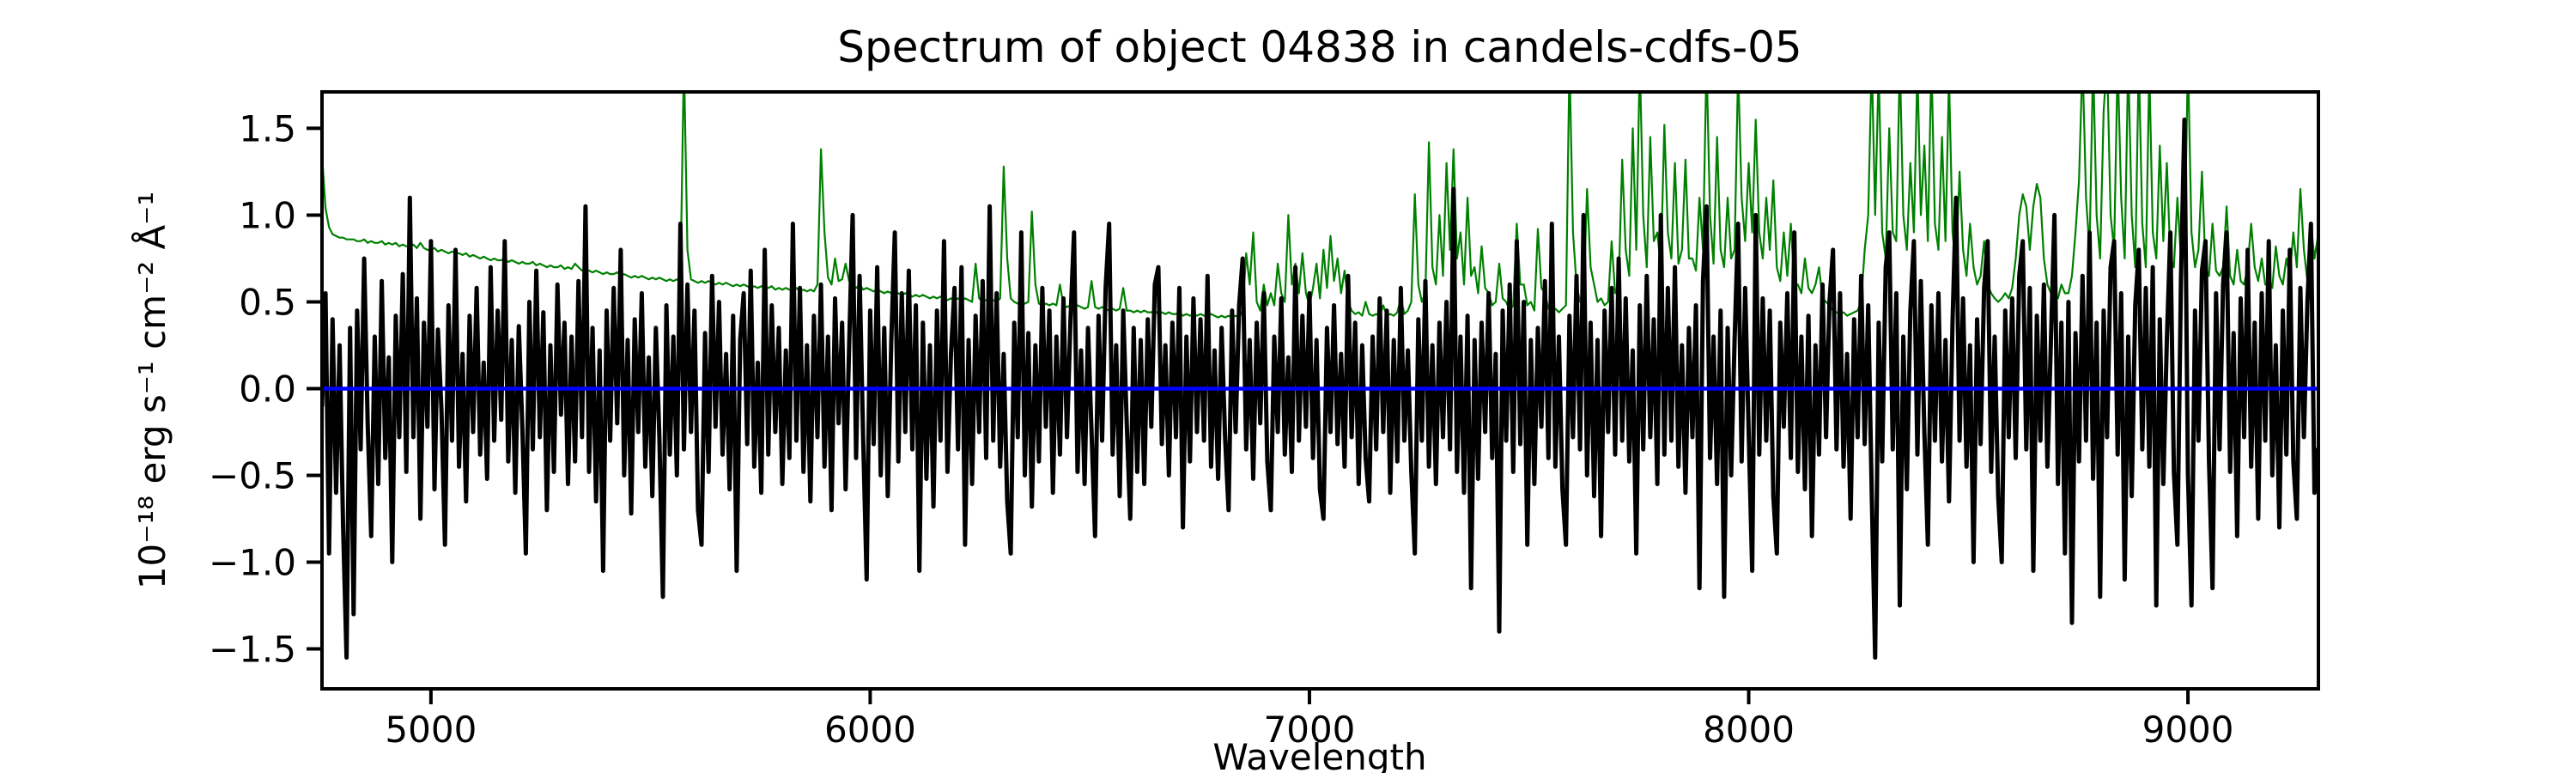  Describe the element at coordinates (268, 389) in the screenshot. I see `y-tick-label: 0.0` at that location.